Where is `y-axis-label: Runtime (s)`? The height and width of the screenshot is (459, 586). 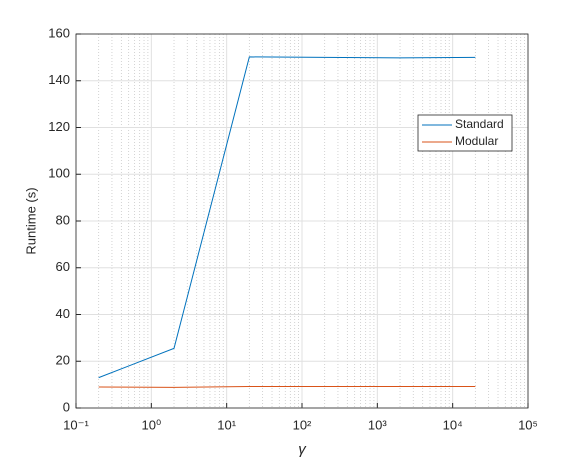 y-axis-label: Runtime (s) is located at coordinates (30, 220).